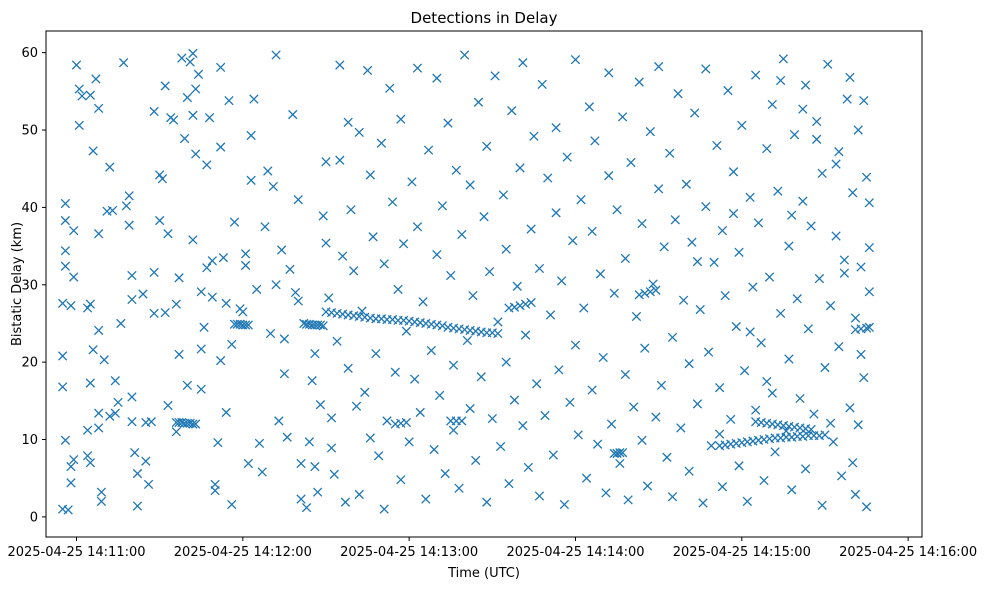 Image resolution: width=989 pixels, height=590 pixels. What do you see at coordinates (17, 284) in the screenshot?
I see `y-axis-label: Bistatic Delay (km)` at bounding box center [17, 284].